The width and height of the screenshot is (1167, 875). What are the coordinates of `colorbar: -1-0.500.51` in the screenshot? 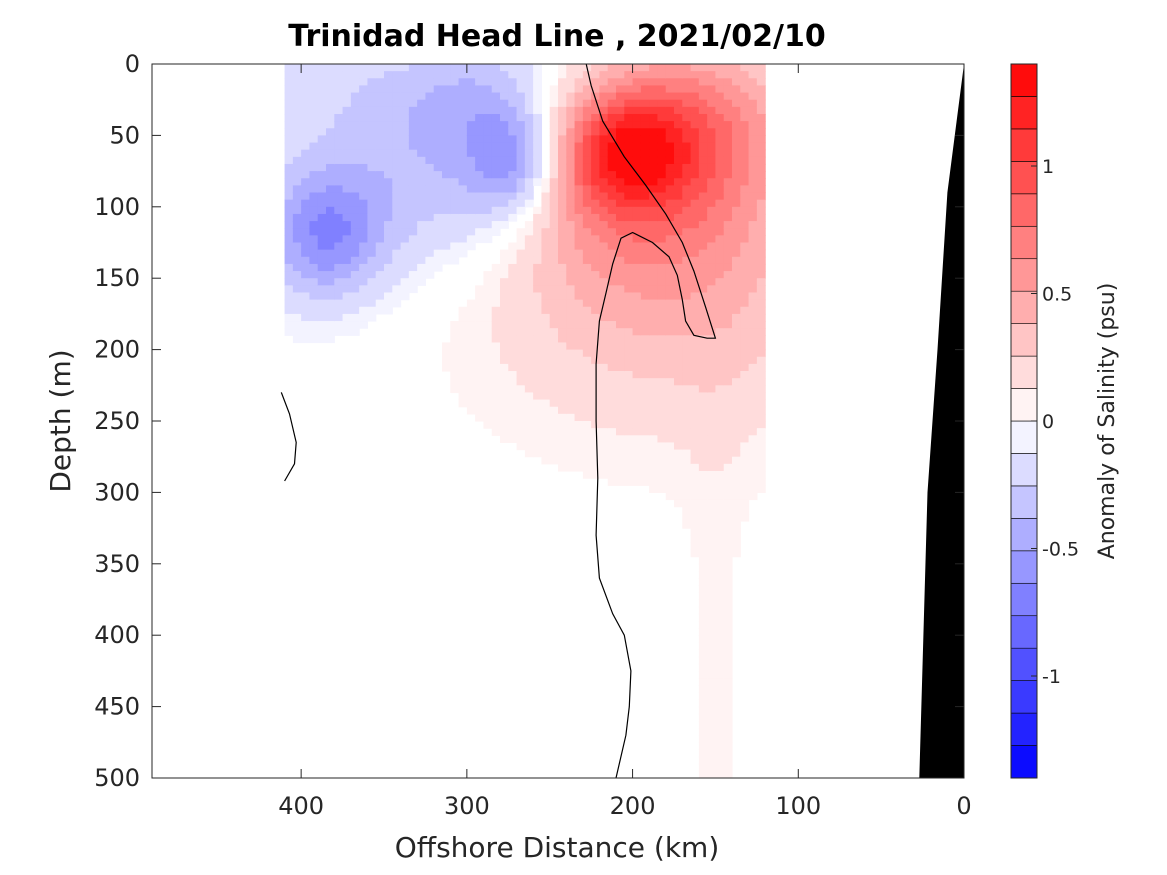 It's located at (1044, 421).